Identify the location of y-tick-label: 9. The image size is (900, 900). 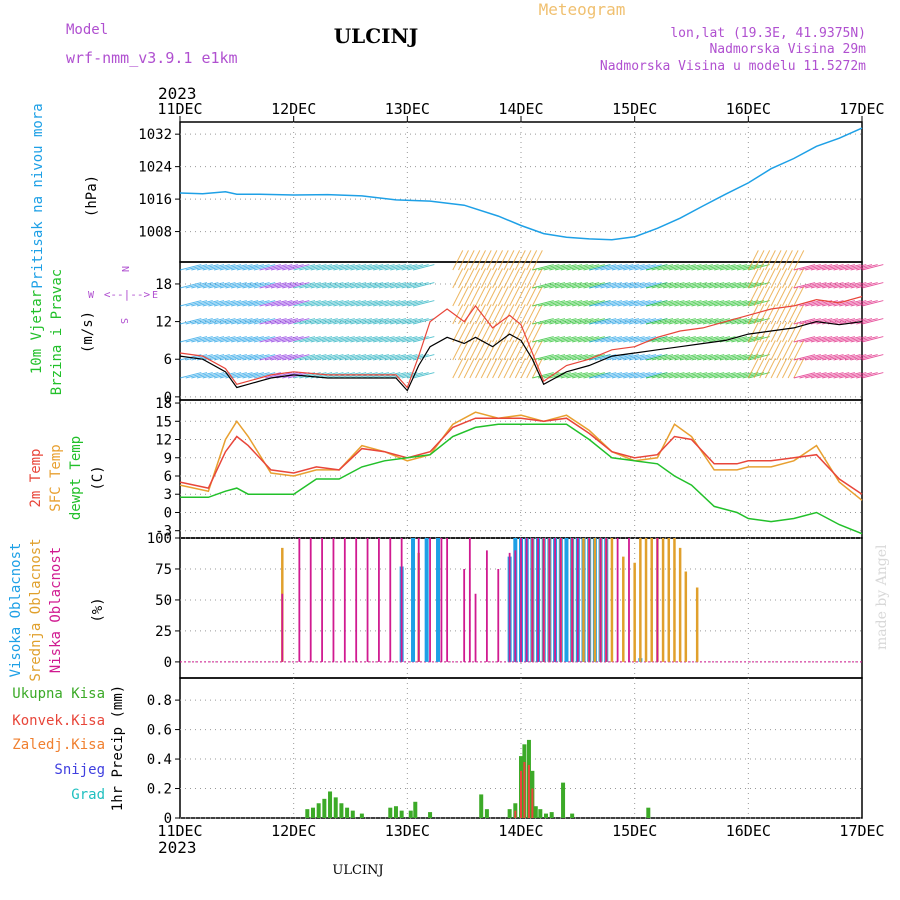
(168, 459).